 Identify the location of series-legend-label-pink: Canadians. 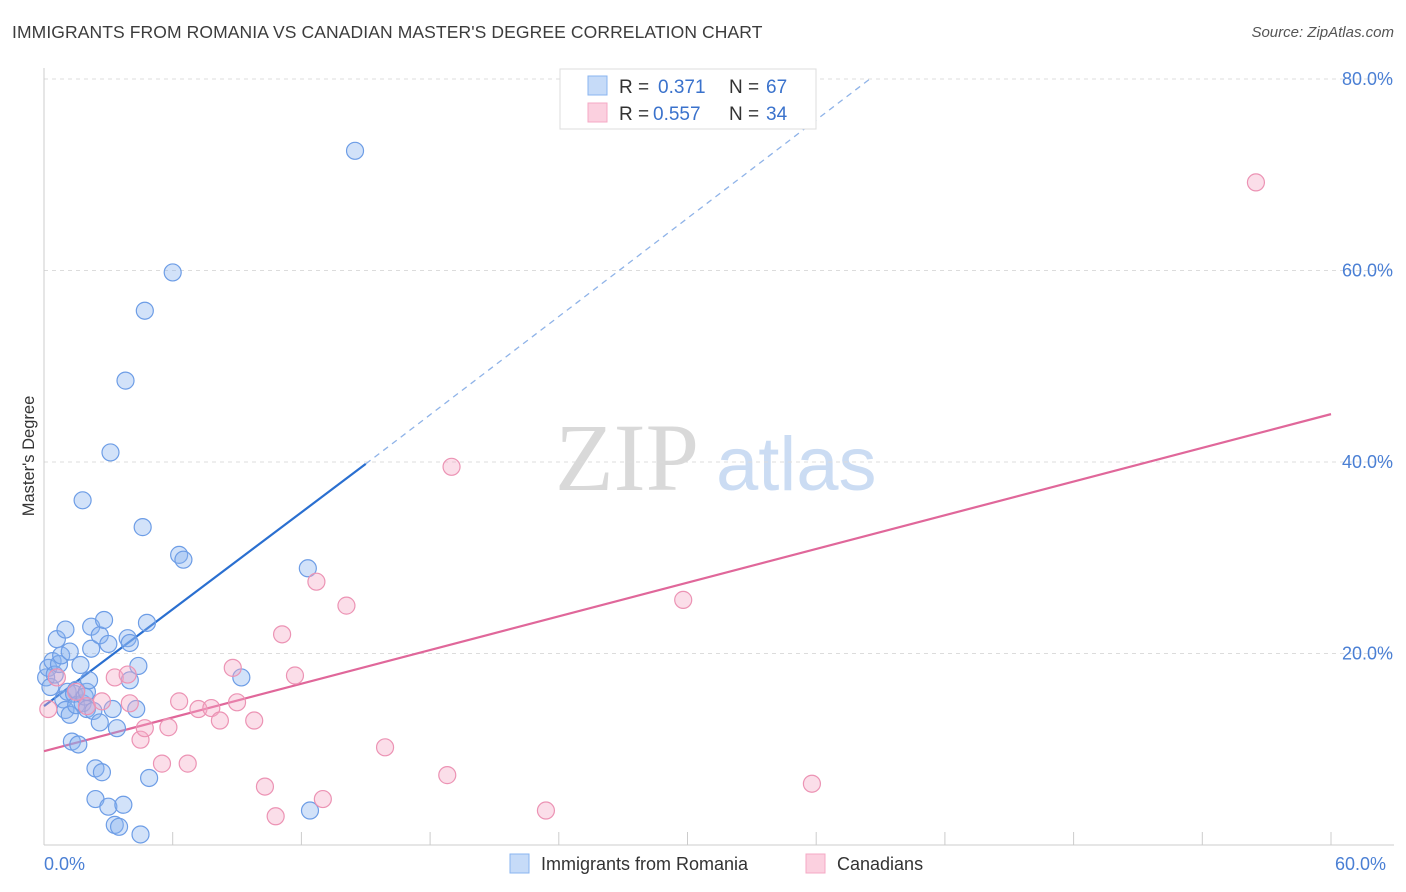
(880, 864).